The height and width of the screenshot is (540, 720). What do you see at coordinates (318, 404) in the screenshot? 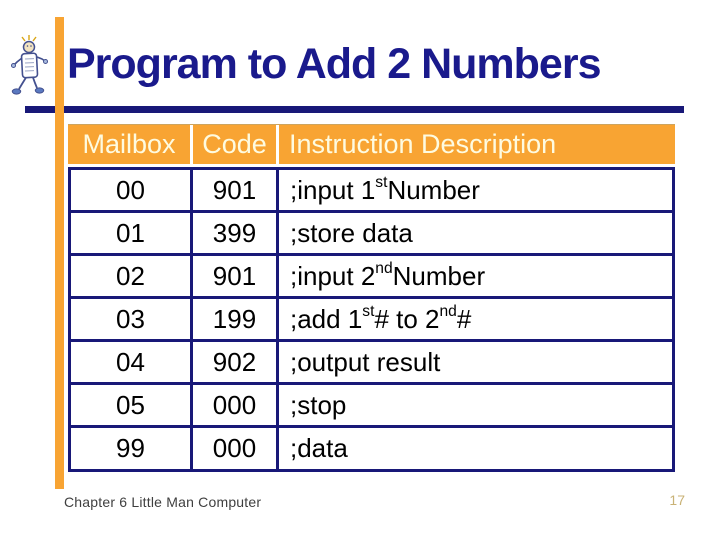
I see `description-cell: ;stop` at bounding box center [318, 404].